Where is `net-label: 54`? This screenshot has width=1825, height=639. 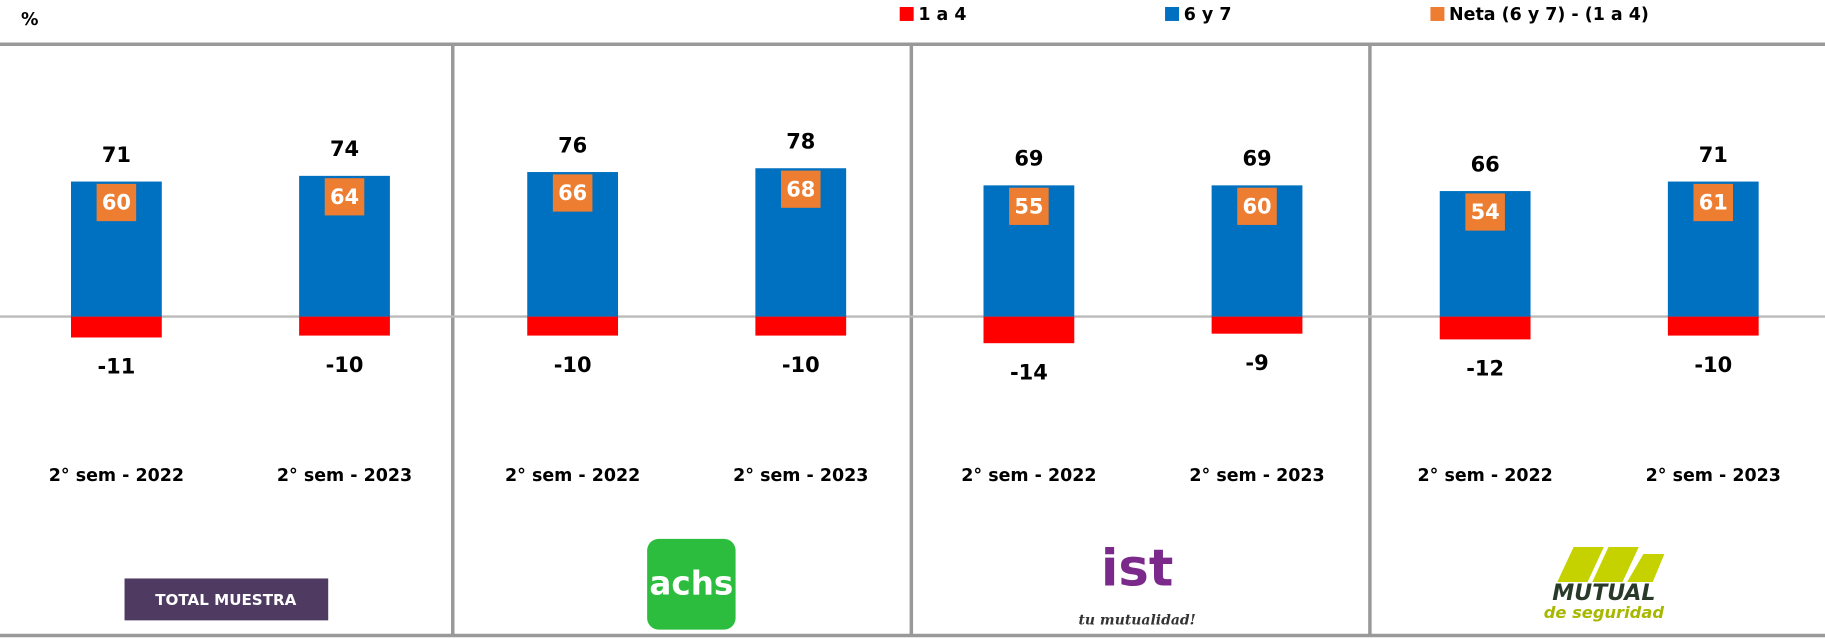
net-label: 54 is located at coordinates (1485, 212).